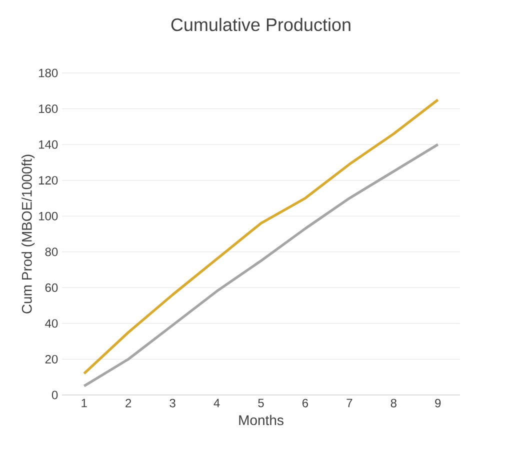 This screenshot has width=523, height=473. Describe the element at coordinates (260, 25) in the screenshot. I see `chart-title: Cumulative Production` at that location.